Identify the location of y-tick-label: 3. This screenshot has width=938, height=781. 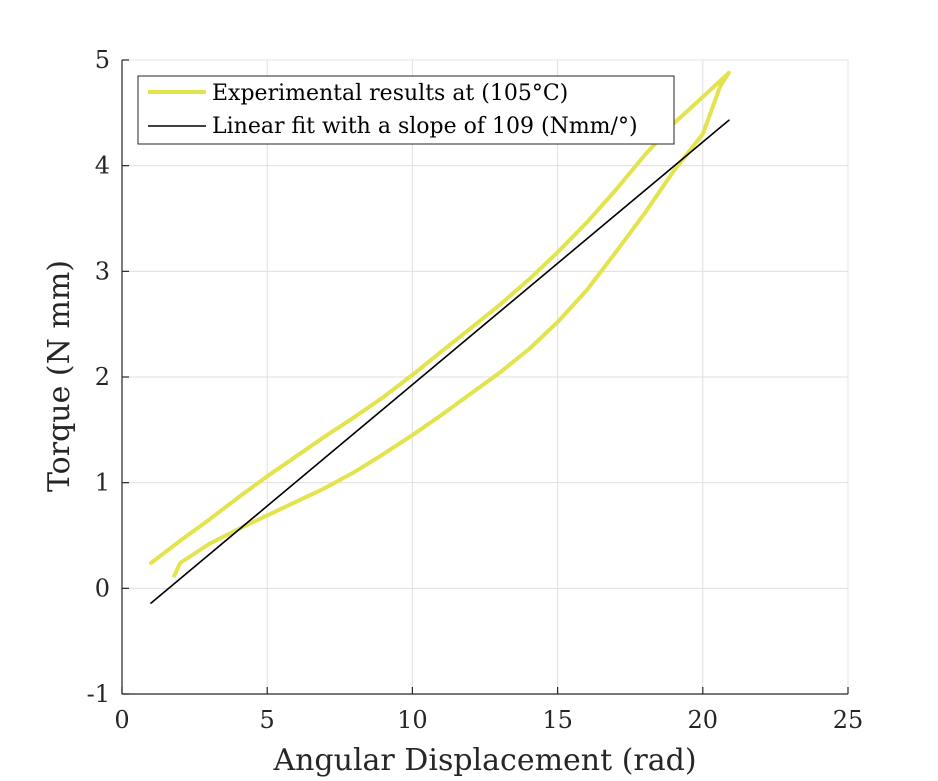
(102, 271).